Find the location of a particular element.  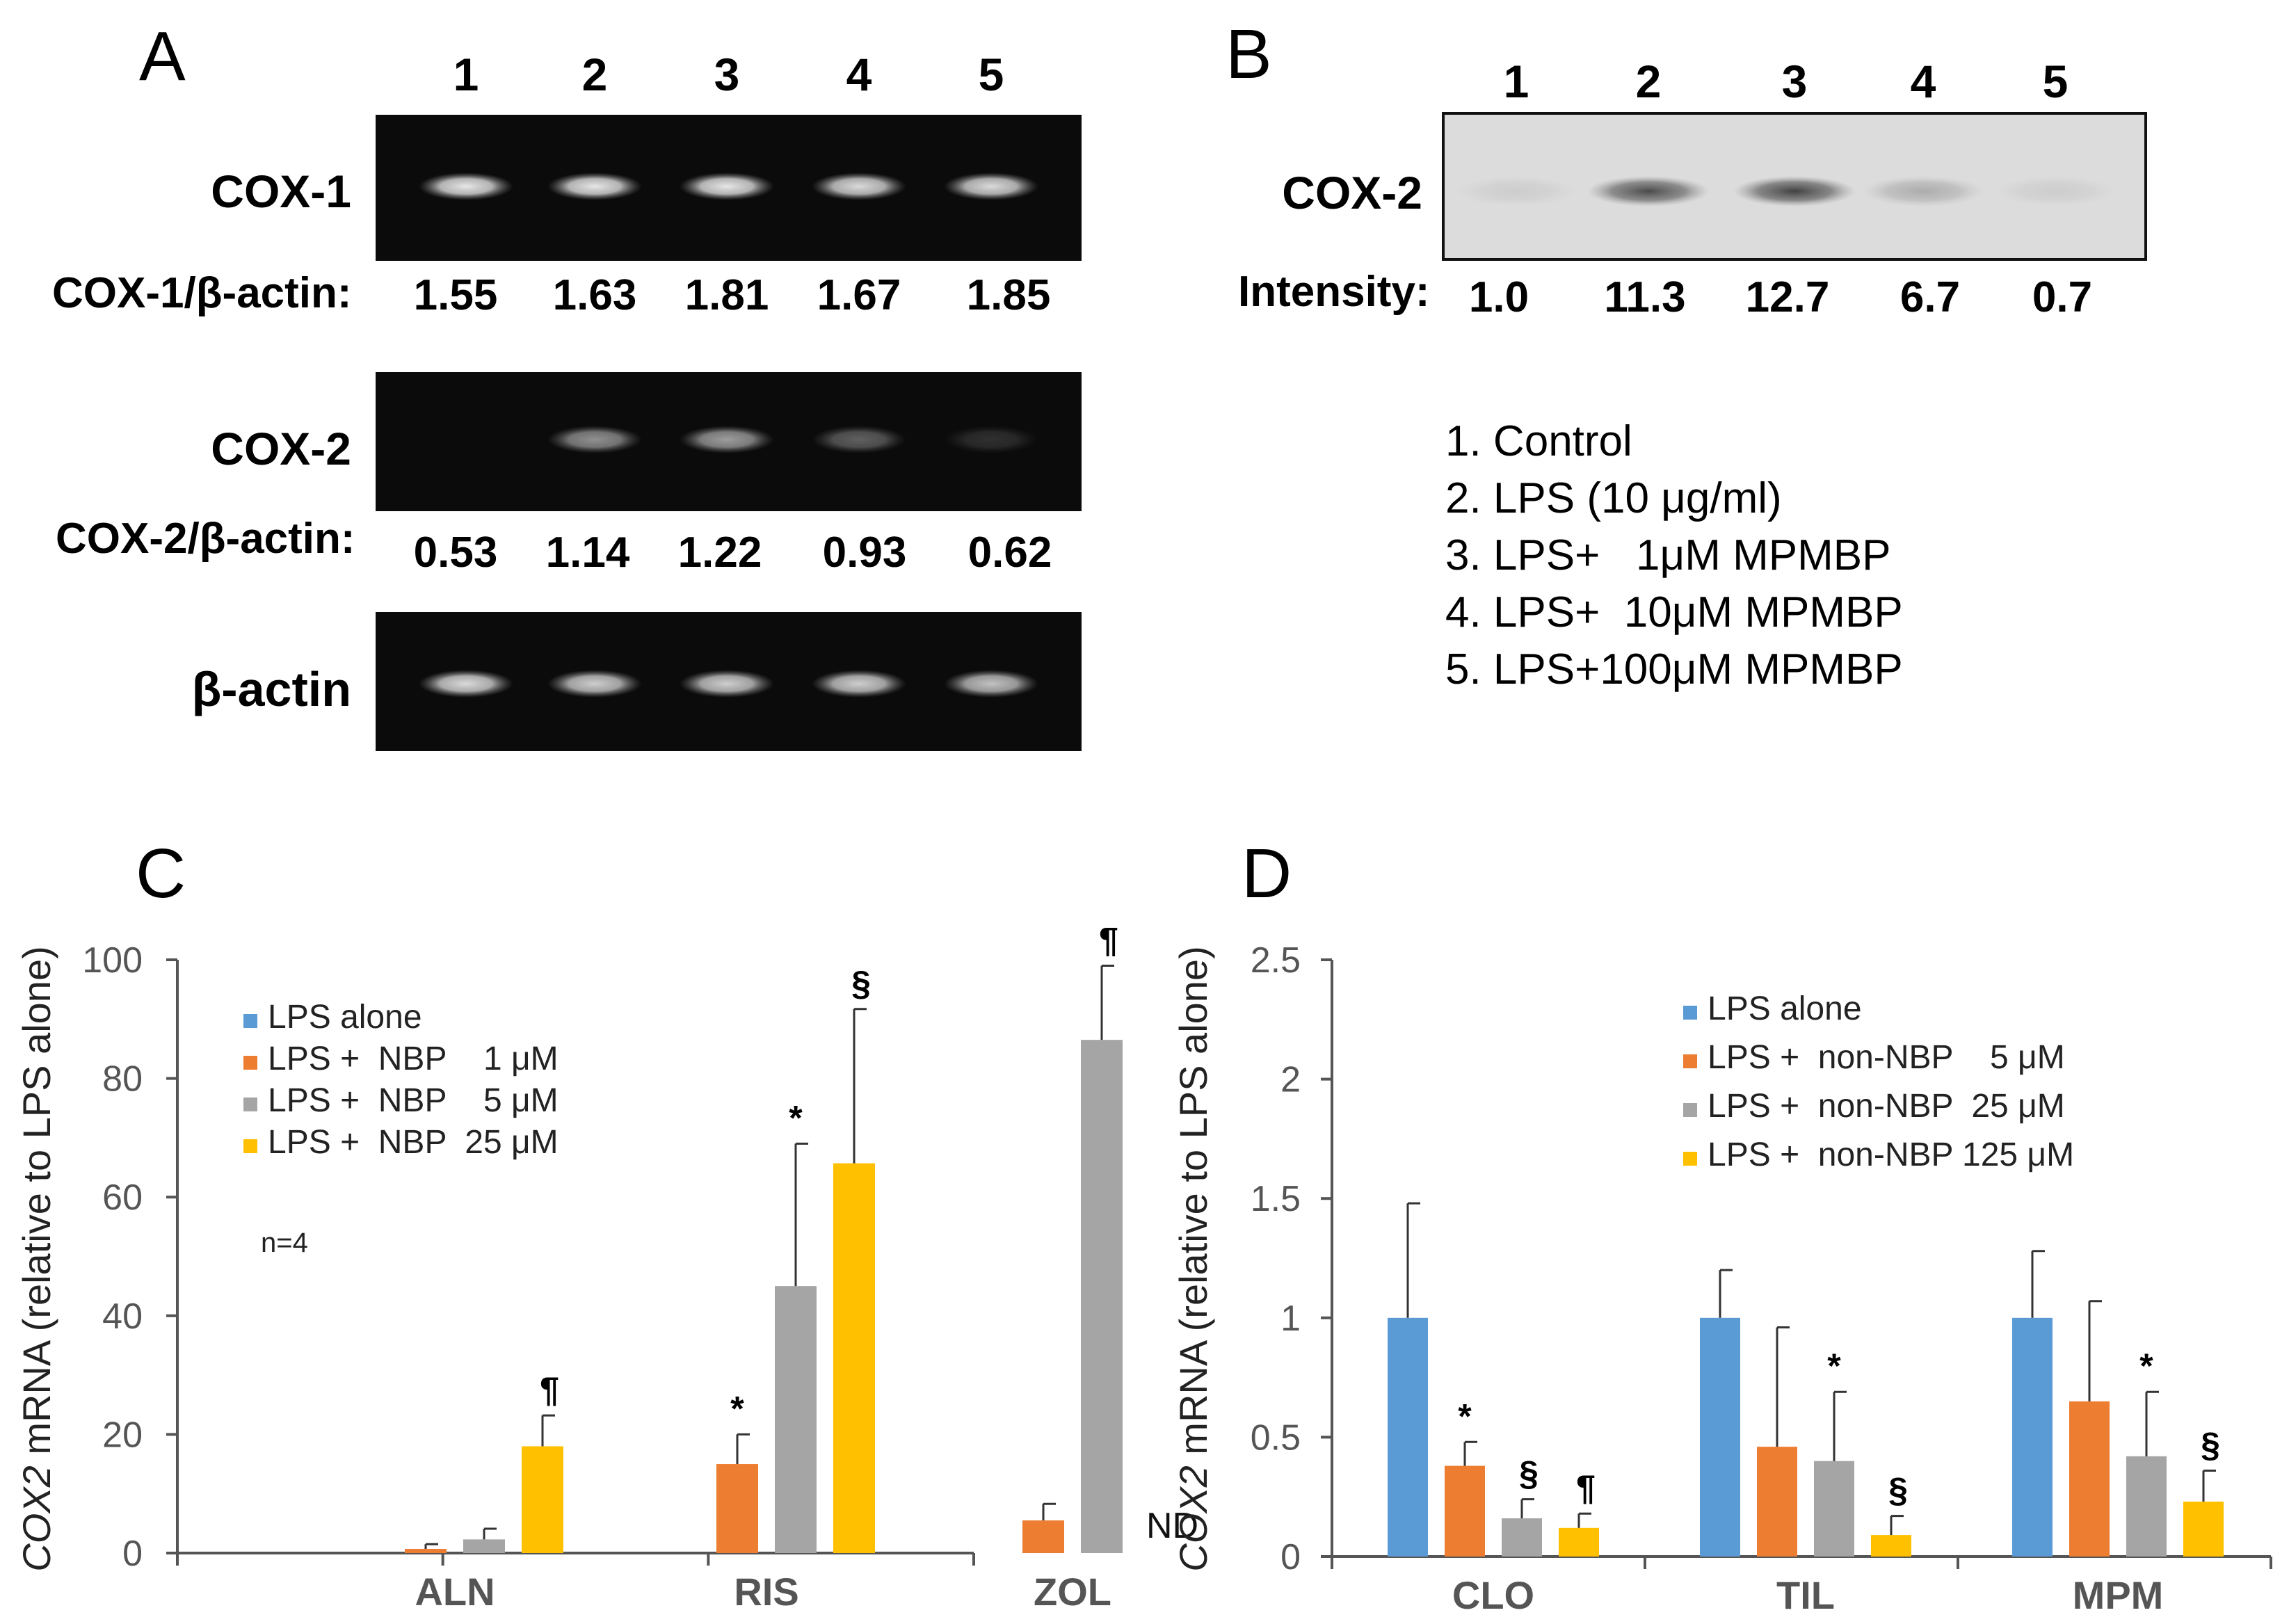

significance-mark: ¶ is located at coordinates (549, 1389).